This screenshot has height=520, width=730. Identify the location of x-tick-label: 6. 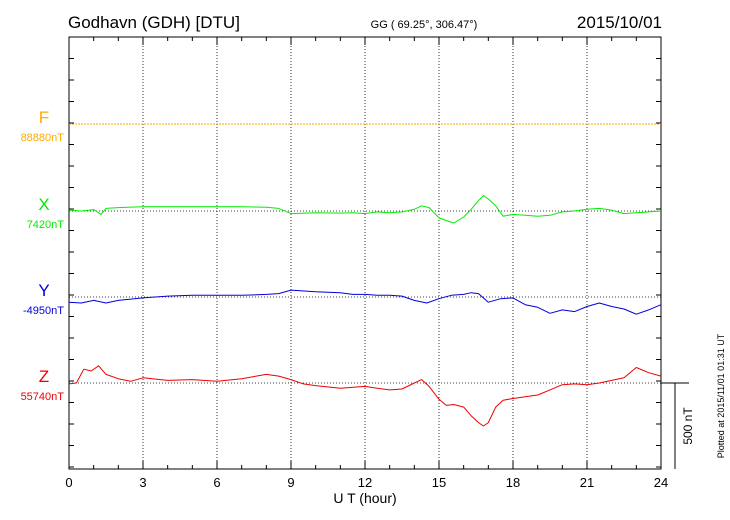
(216, 482).